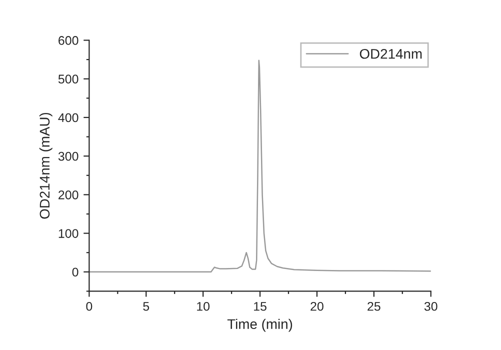 This screenshot has width=501, height=350. What do you see at coordinates (260, 306) in the screenshot?
I see `x-tick-label: 15` at bounding box center [260, 306].